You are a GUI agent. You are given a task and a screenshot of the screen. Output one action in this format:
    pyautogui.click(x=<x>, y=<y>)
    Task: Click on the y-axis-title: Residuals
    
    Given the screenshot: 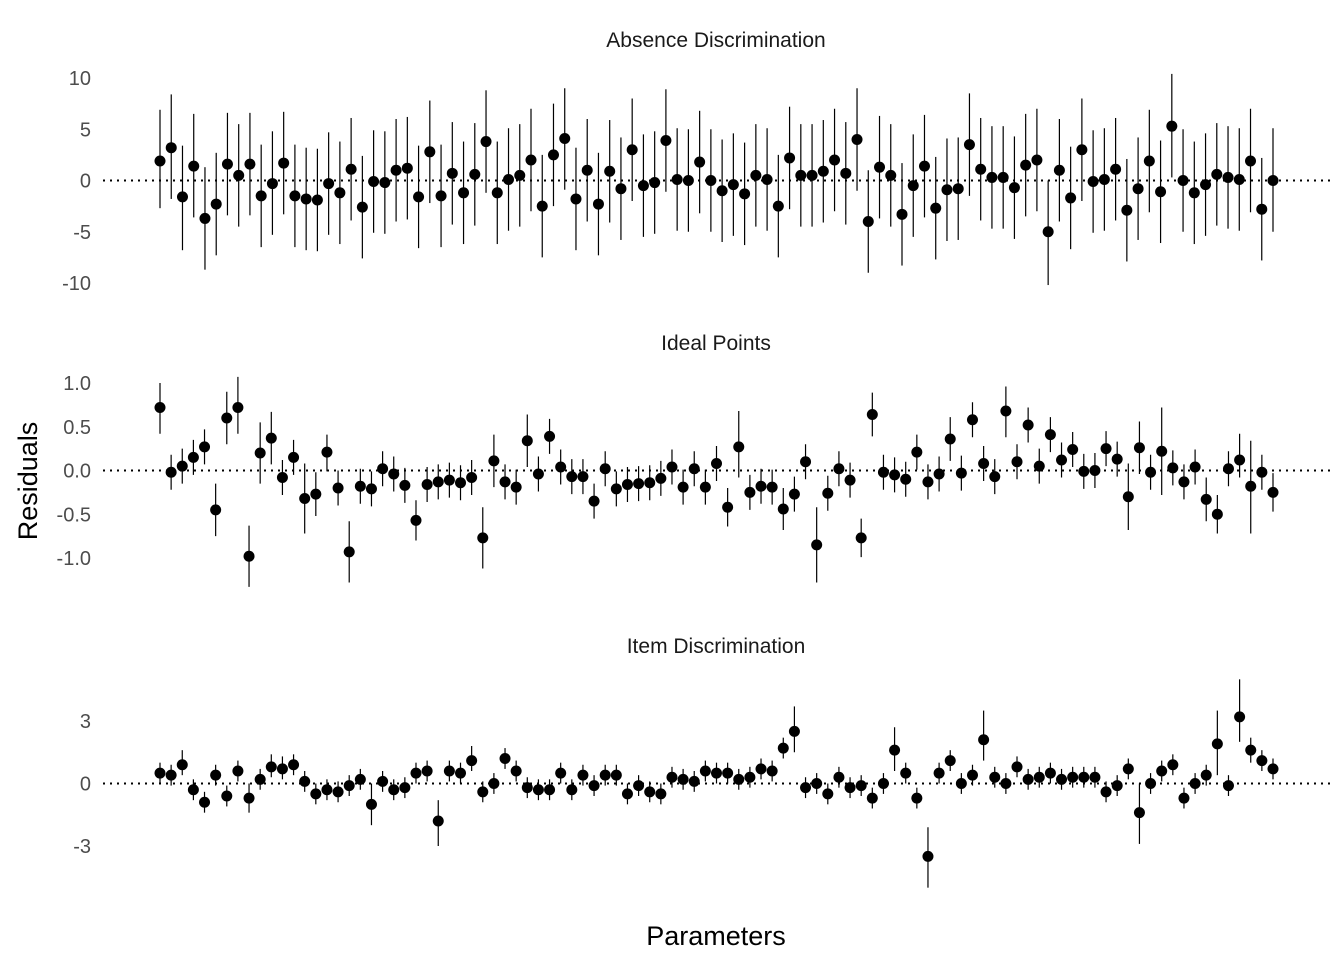 What is the action you would take?
    pyautogui.click(x=28, y=481)
    